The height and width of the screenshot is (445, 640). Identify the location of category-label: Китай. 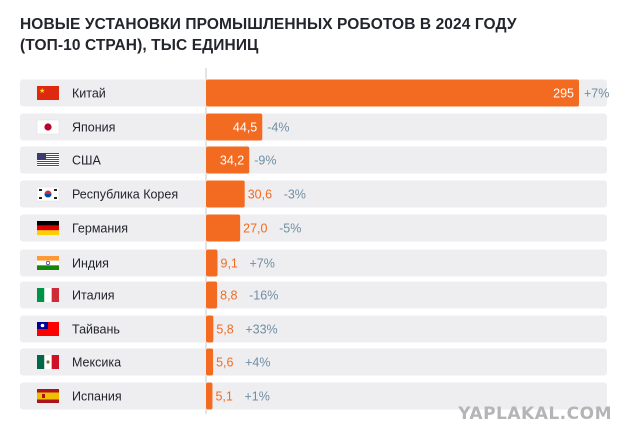
(89, 94).